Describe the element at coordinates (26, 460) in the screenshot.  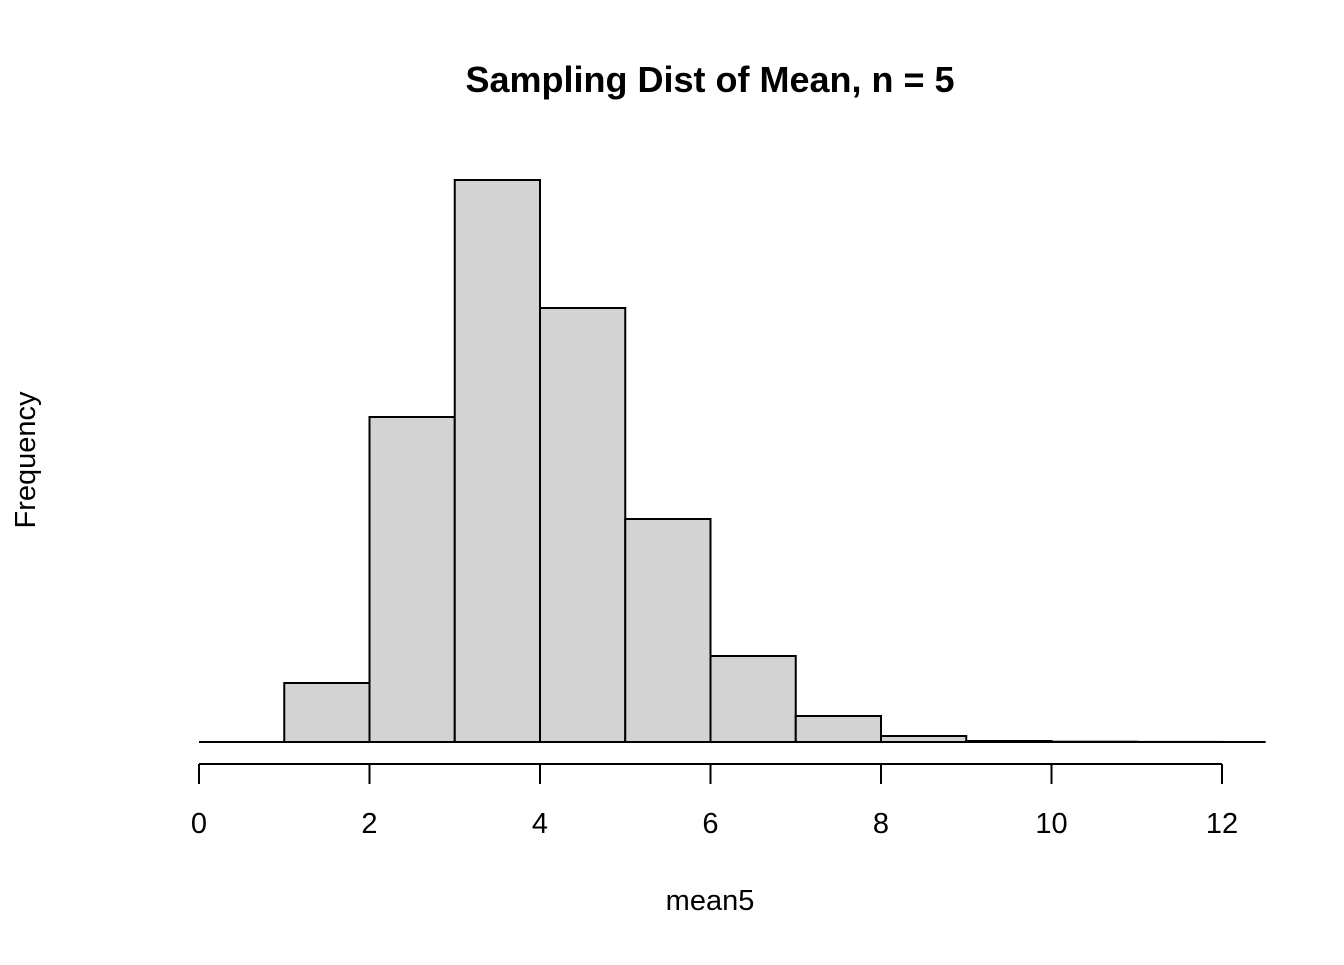
I see `y-axis-label: Frequency` at that location.